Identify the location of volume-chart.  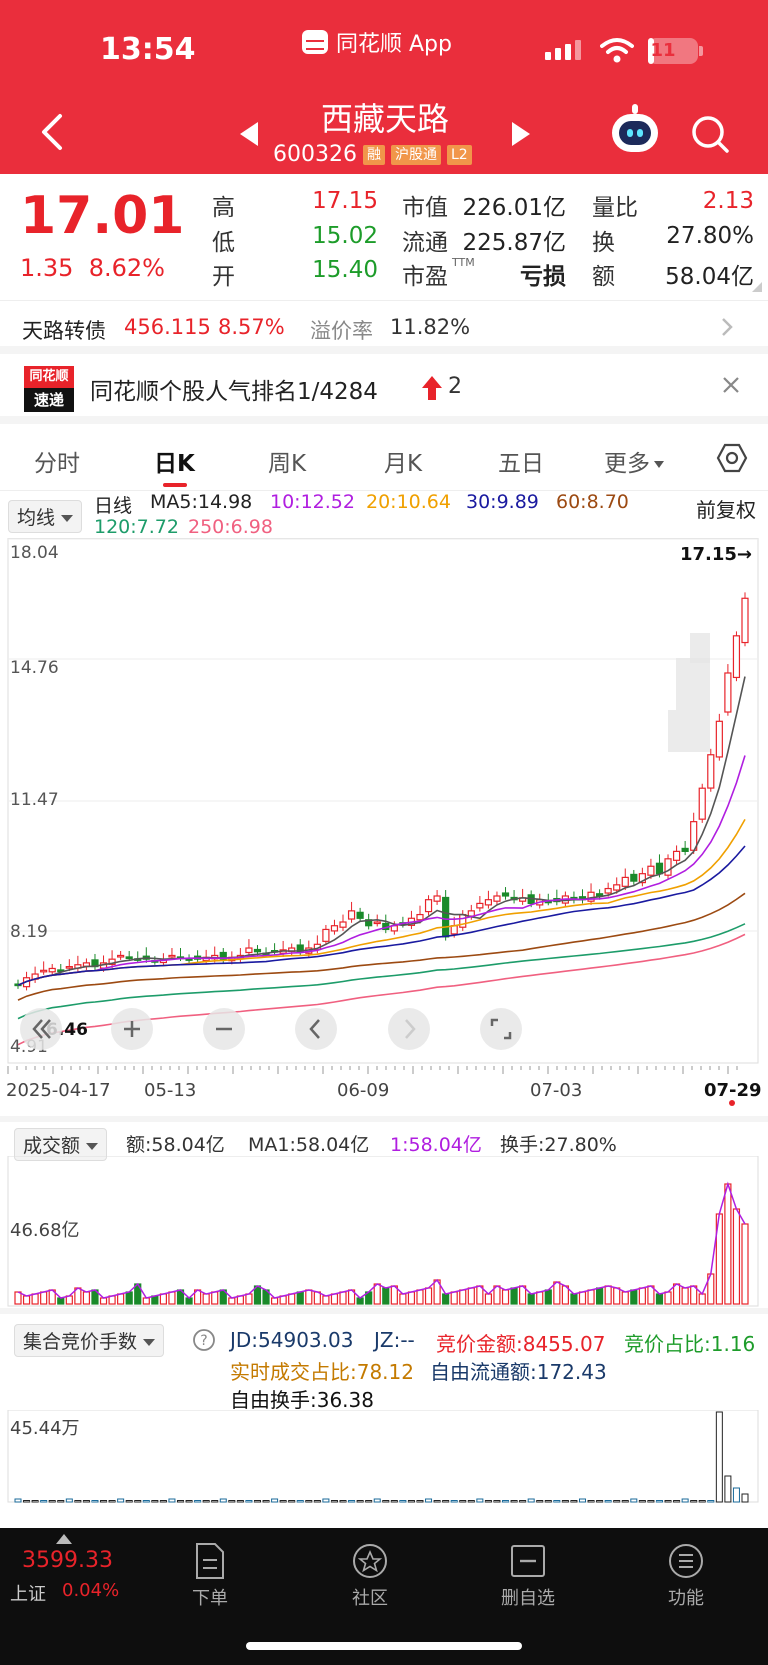
(384, 1232).